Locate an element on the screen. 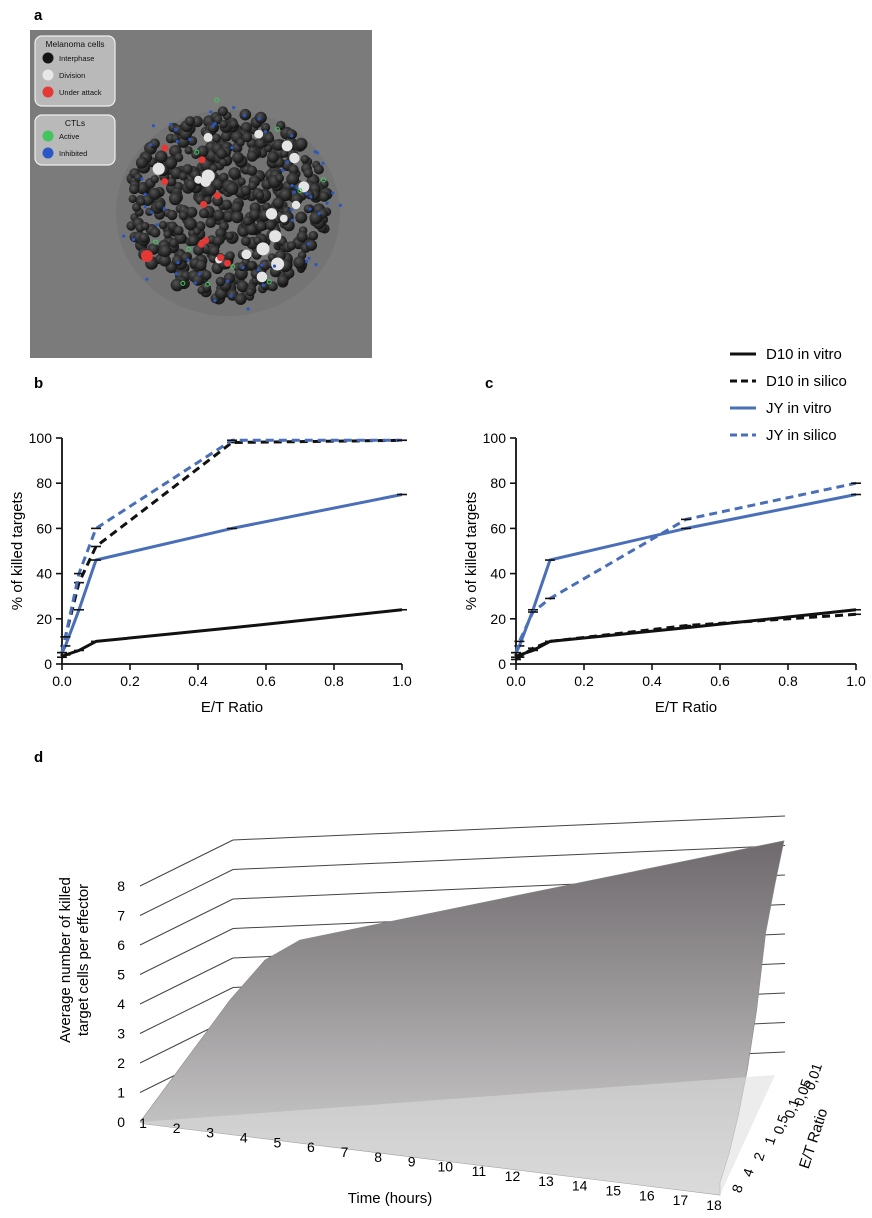 Image resolution: width=872 pixels, height=1218 pixels. under-attack-label: Under attack is located at coordinates (80, 92).